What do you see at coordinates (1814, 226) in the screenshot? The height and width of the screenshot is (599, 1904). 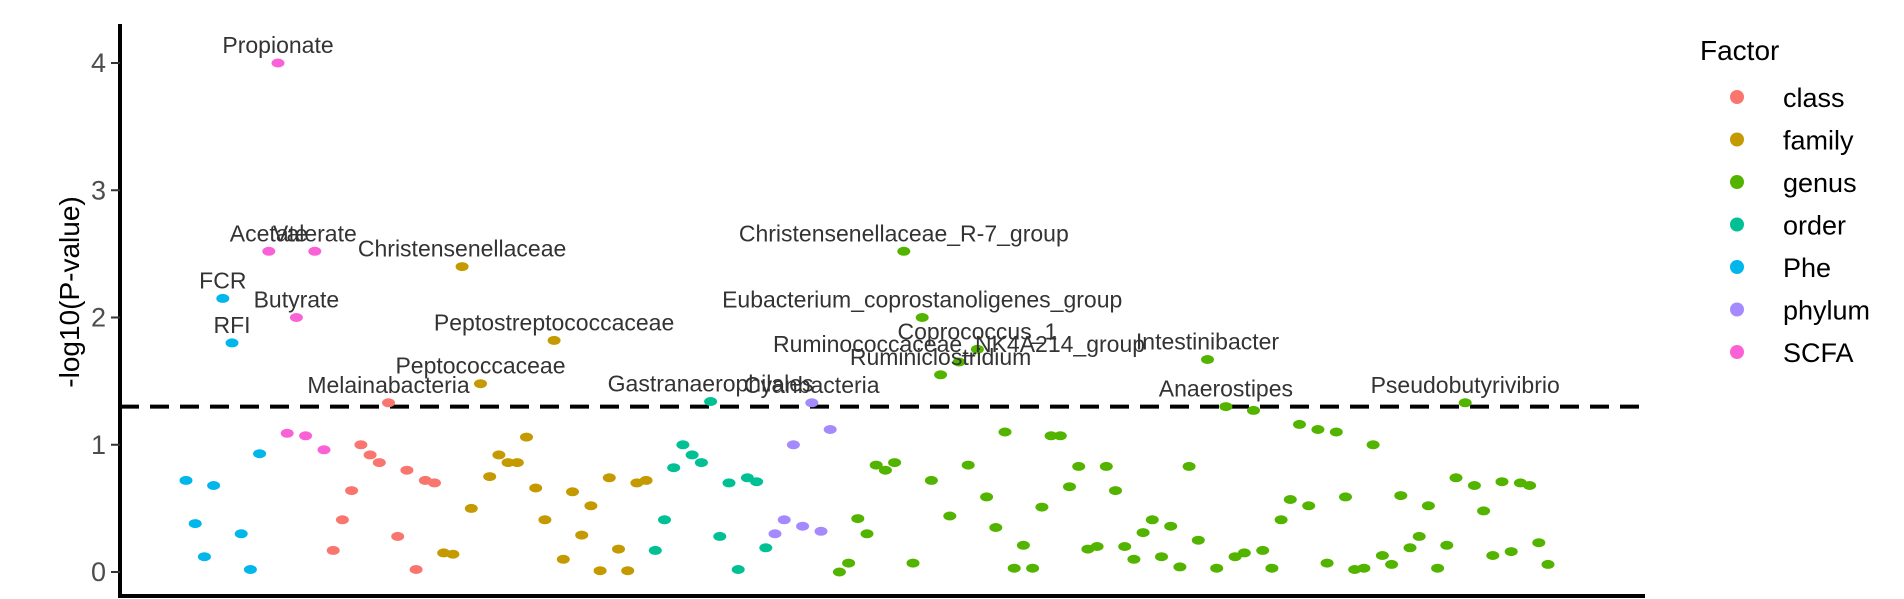 I see `legend-label: order` at bounding box center [1814, 226].